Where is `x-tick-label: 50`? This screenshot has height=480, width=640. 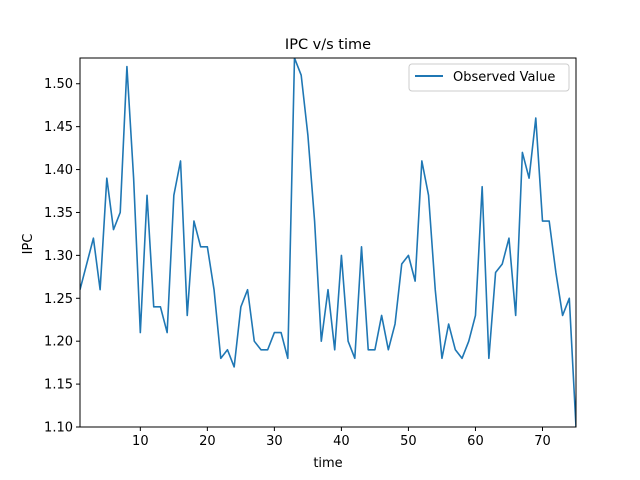
x-tick-label: 50 is located at coordinates (408, 441).